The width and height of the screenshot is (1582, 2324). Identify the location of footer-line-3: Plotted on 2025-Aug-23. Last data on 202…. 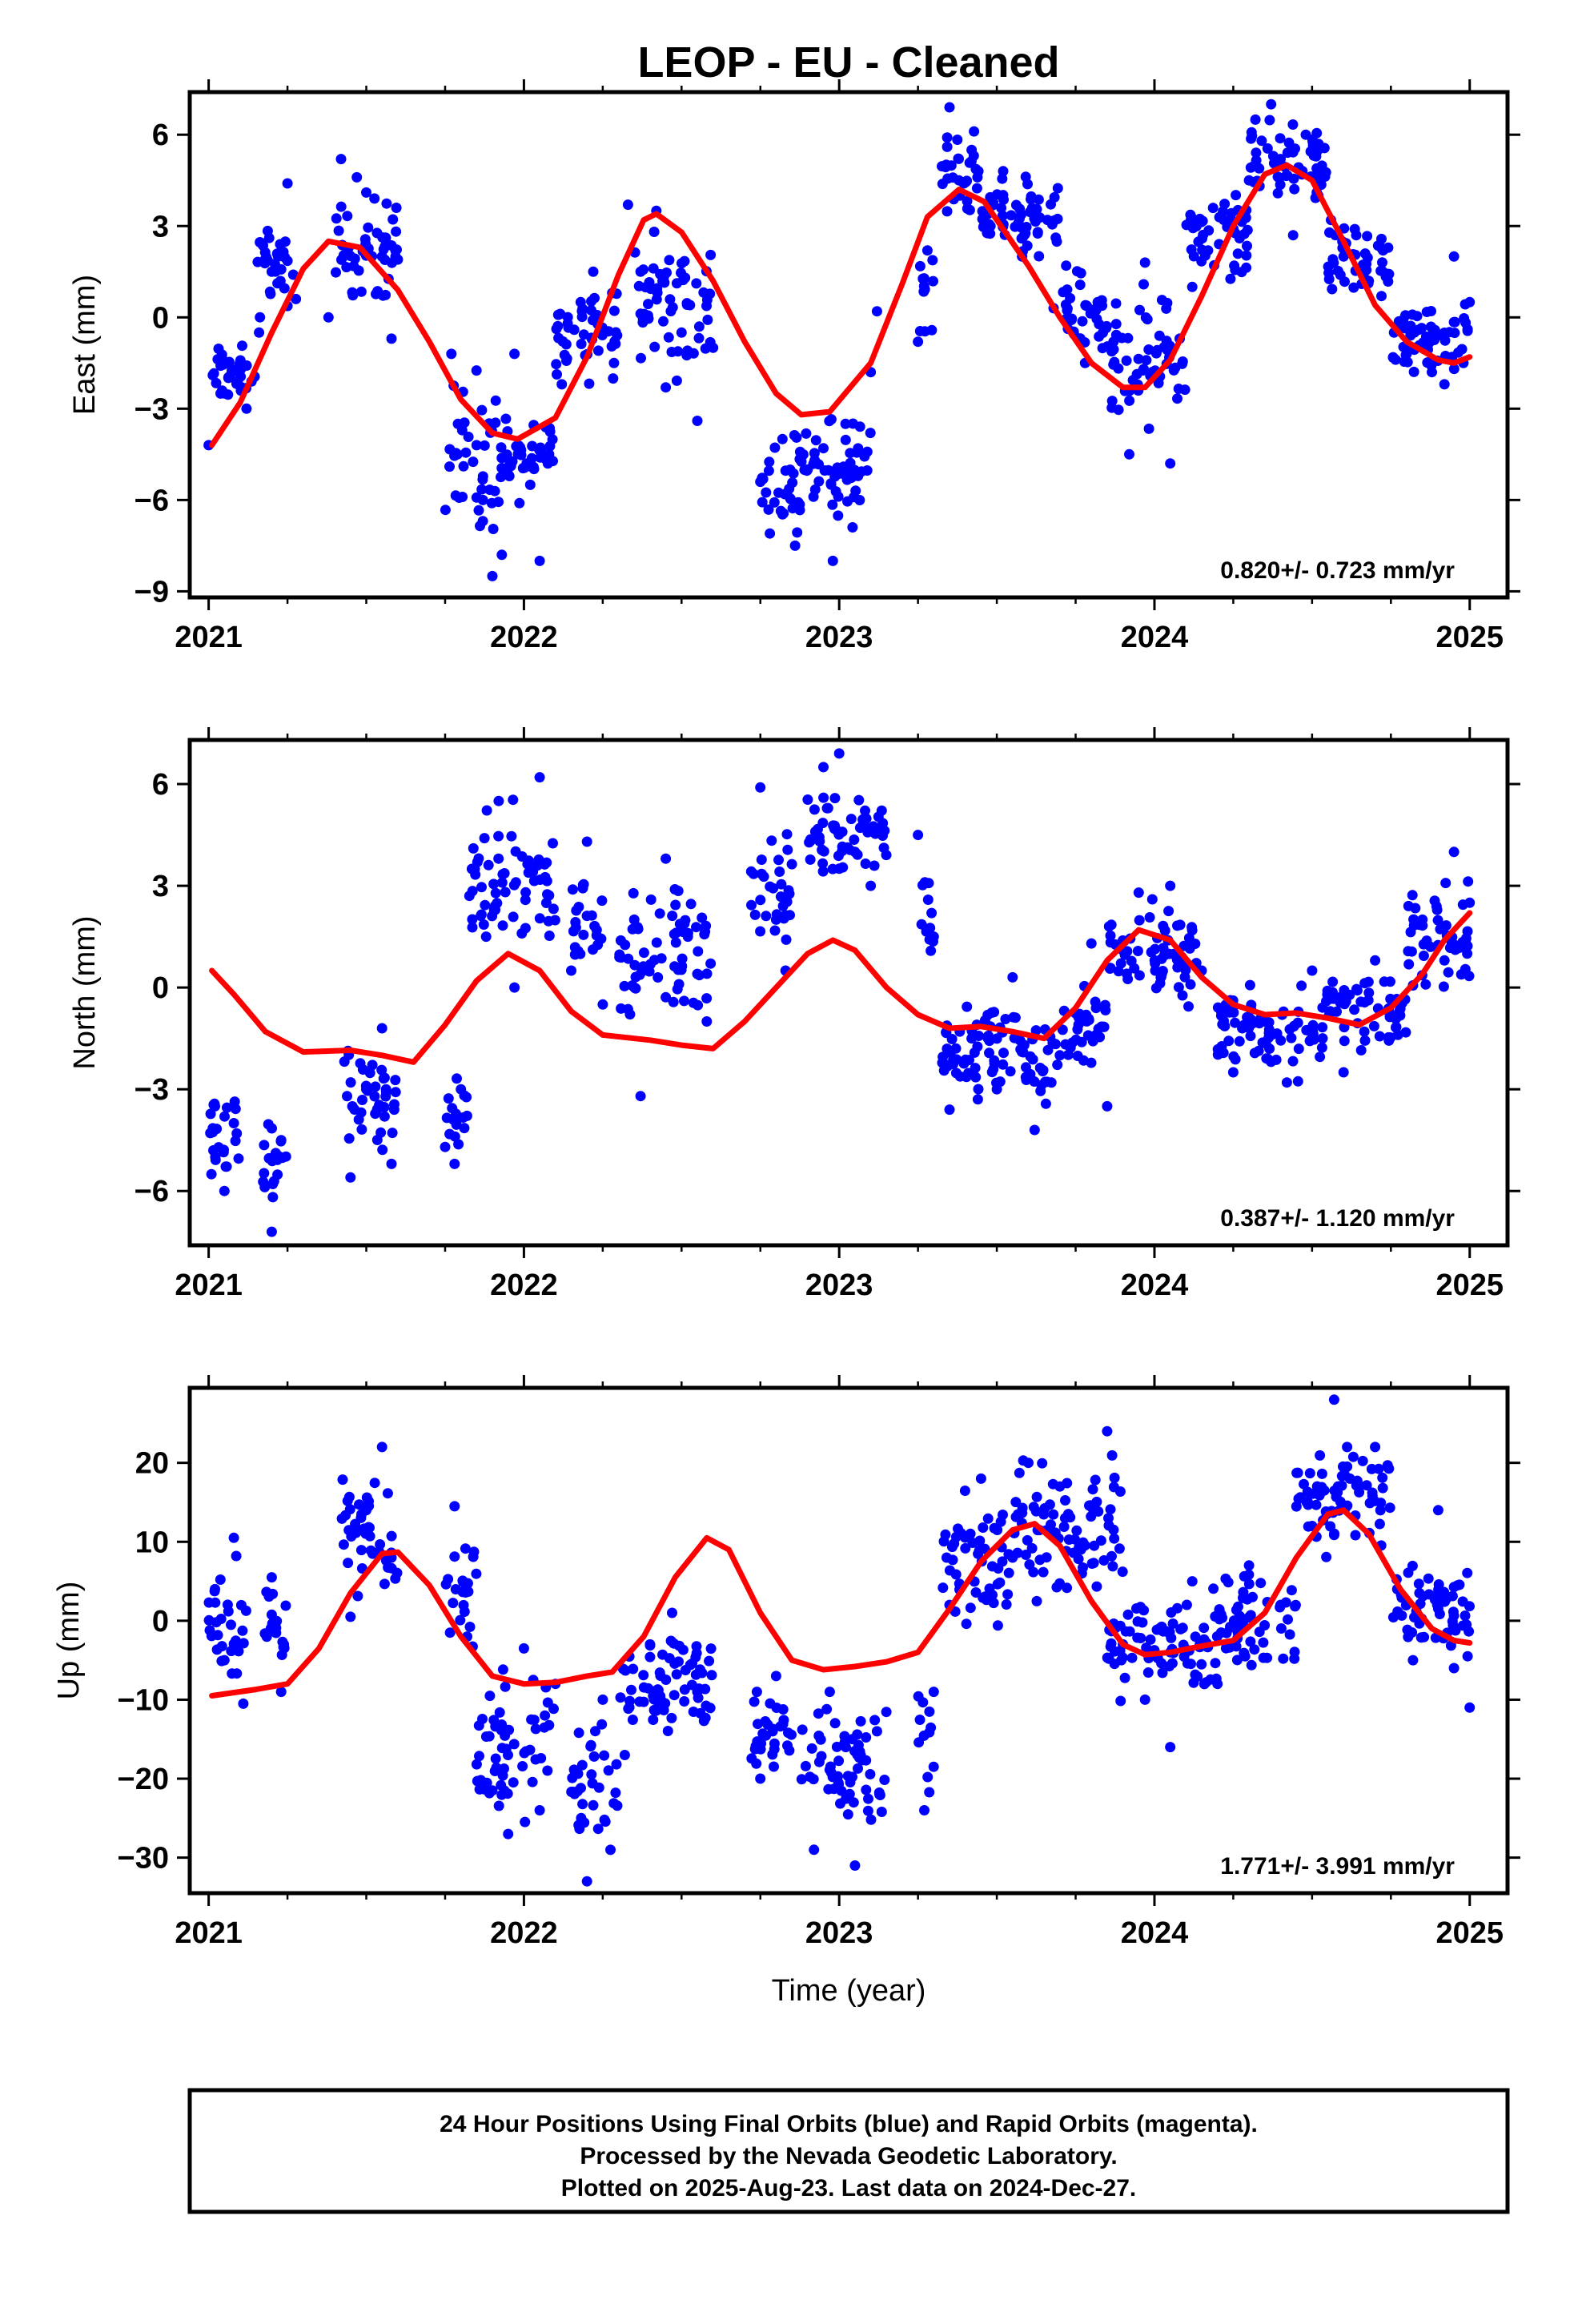
(849, 2188).